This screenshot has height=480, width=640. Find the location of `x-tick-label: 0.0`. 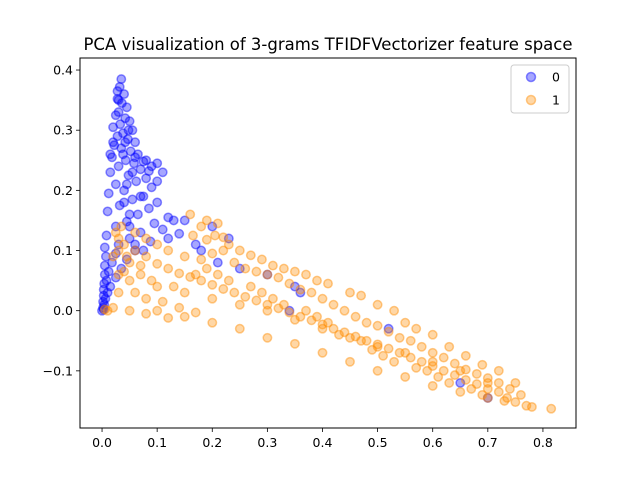

x-tick-label: 0.0 is located at coordinates (102, 442).